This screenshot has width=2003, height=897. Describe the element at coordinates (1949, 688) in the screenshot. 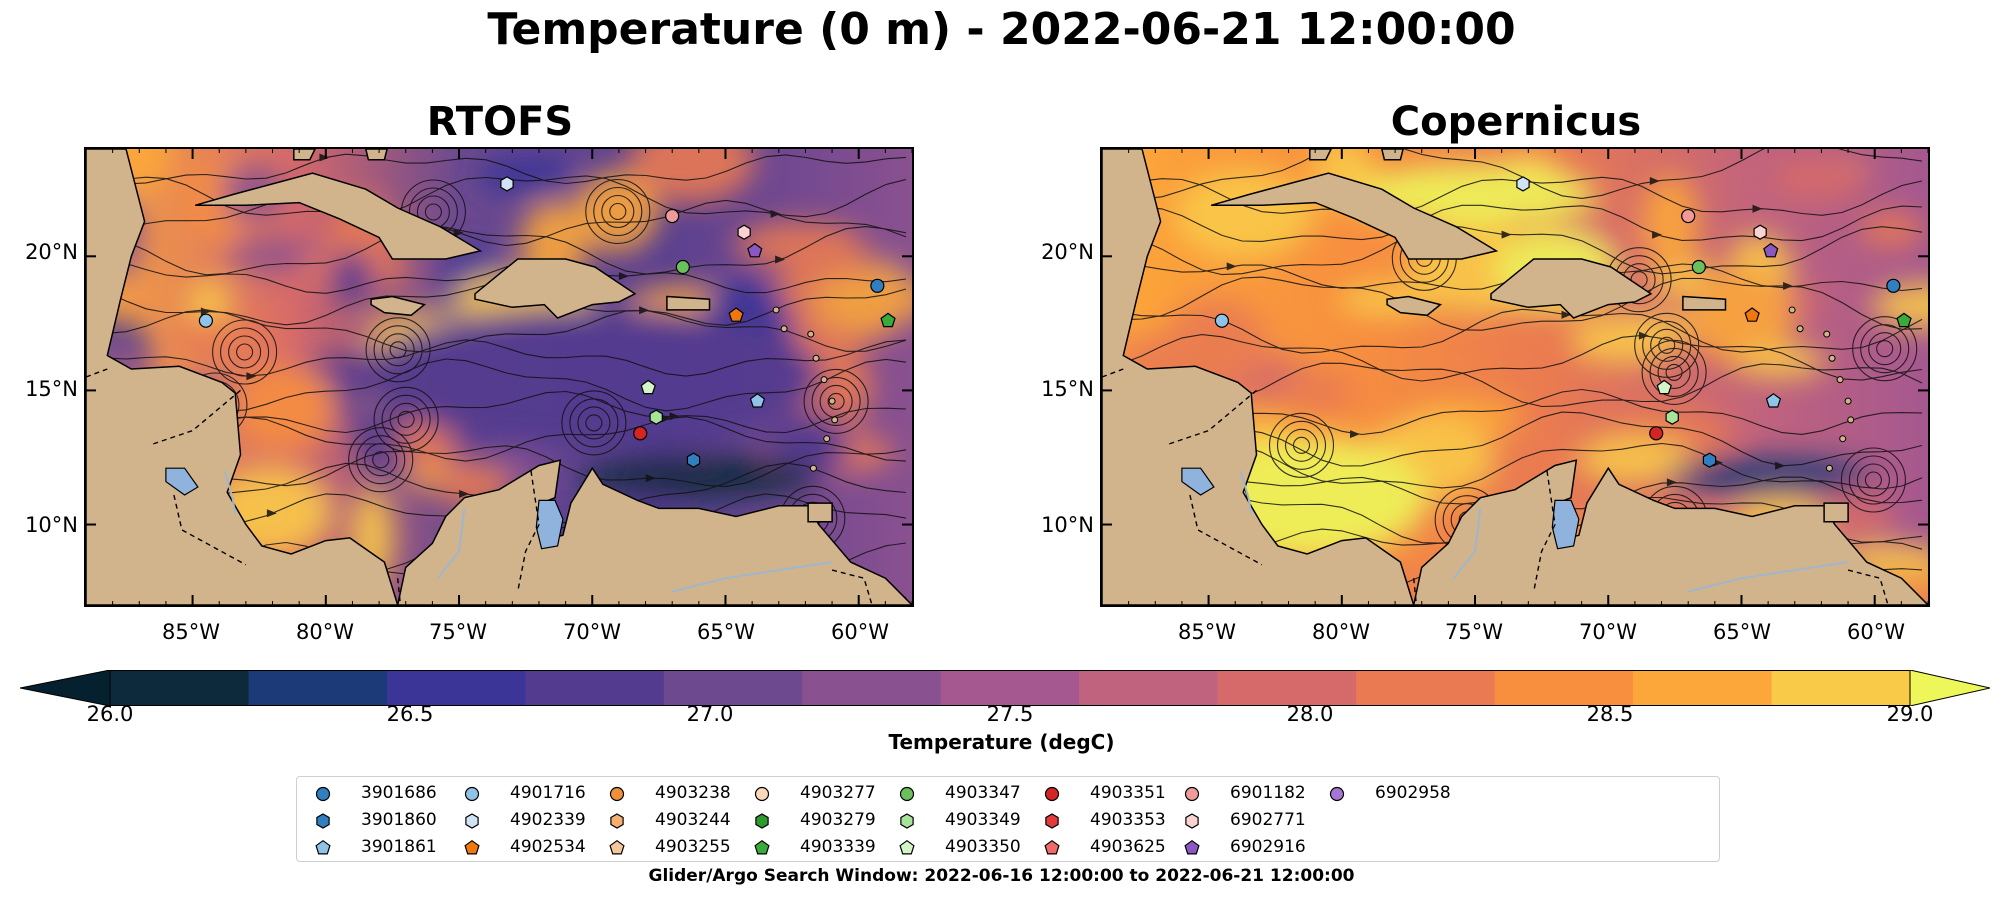

I see `colorbar-over-arrow` at that location.